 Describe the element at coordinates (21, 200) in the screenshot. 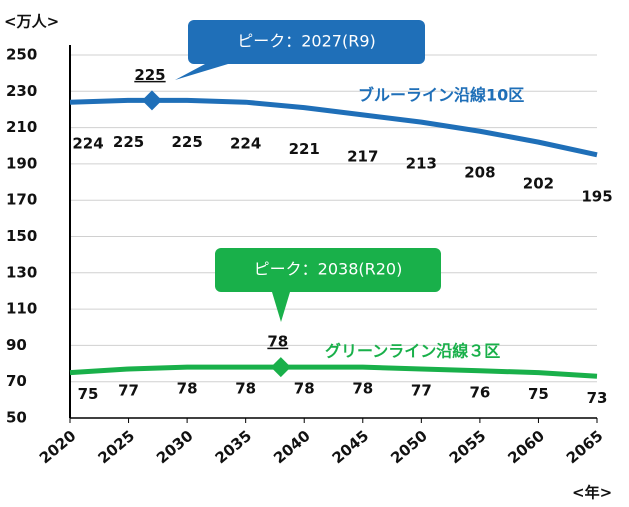

I see `y-tick-label: 170` at that location.